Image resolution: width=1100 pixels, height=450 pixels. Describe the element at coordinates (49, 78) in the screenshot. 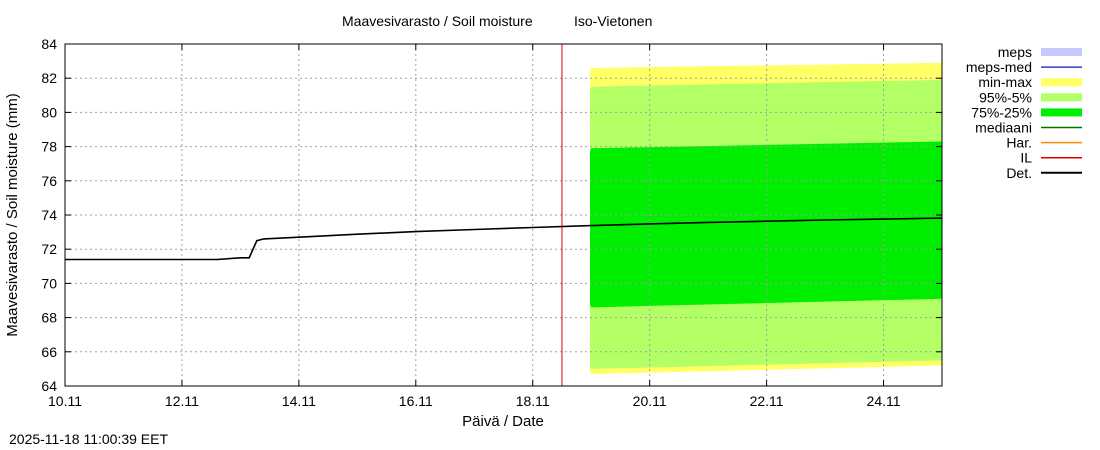

I see `y-tick-label: 82` at that location.